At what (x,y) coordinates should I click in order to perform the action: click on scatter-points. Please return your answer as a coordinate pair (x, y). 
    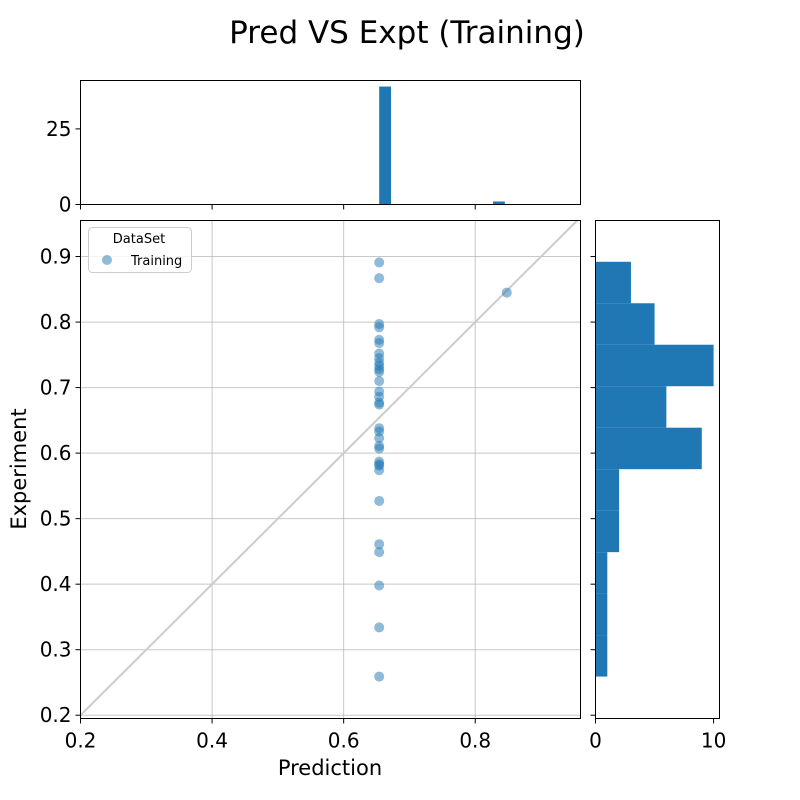
    Looking at the image, I should click on (443, 469).